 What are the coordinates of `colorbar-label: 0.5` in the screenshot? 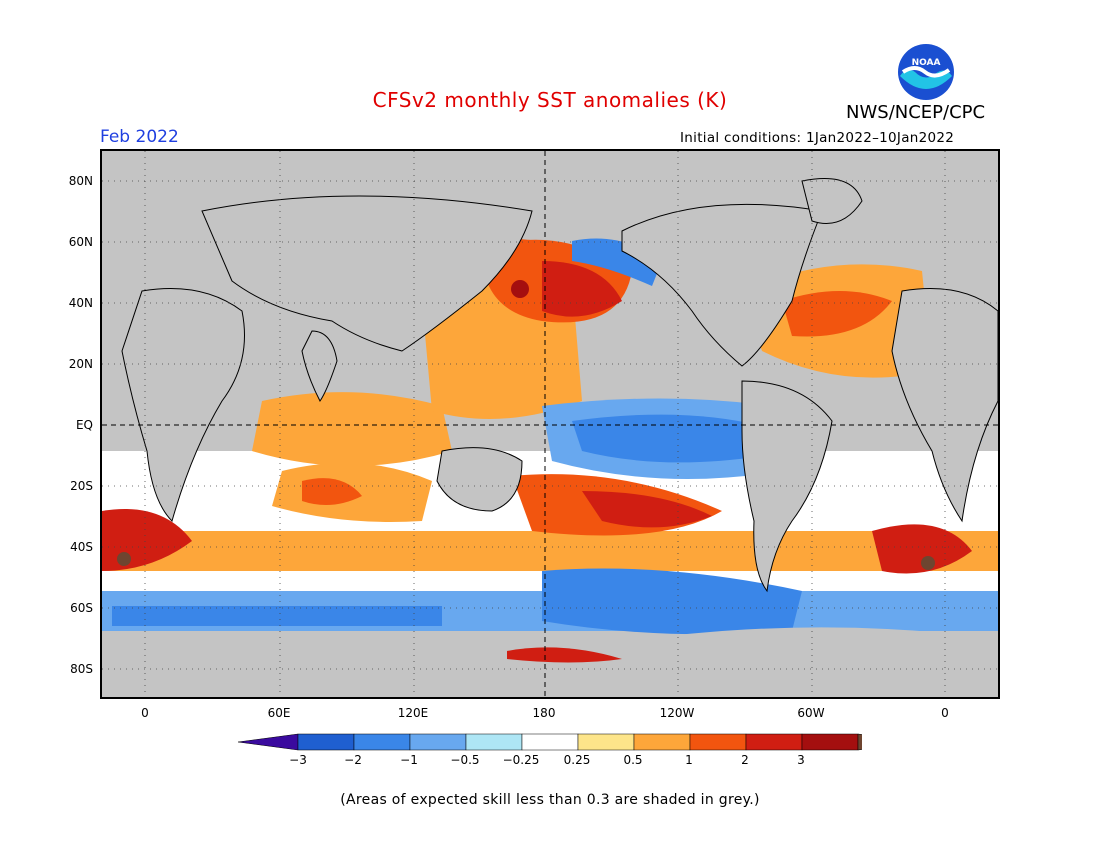 It's located at (633, 760).